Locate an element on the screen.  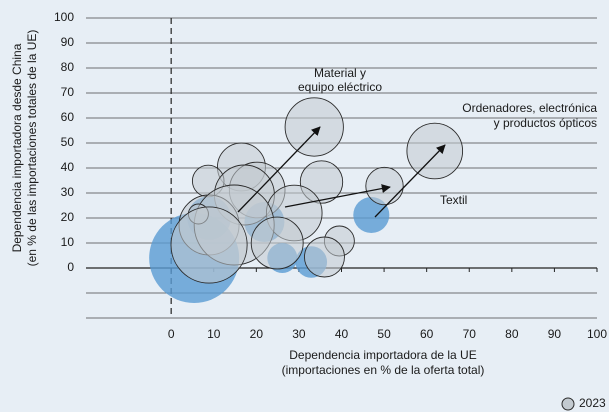
y-tick-label: 90 is located at coordinates (68, 42).